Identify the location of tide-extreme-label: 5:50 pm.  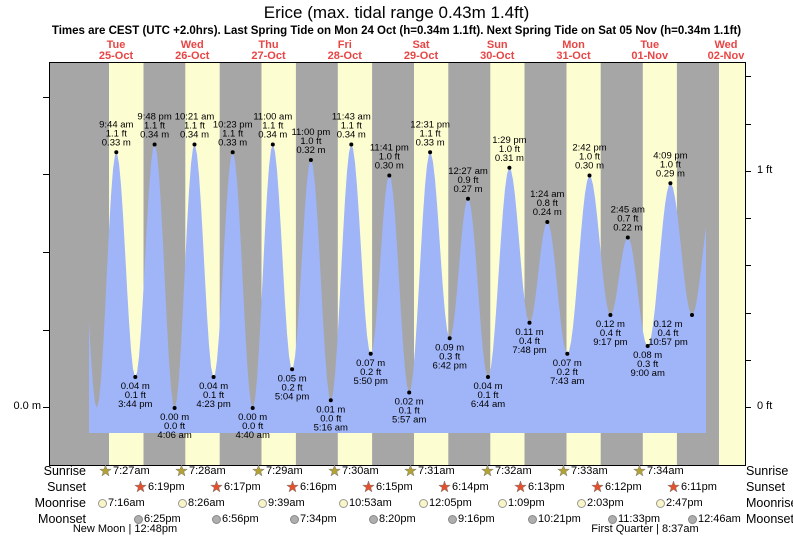
(371, 381).